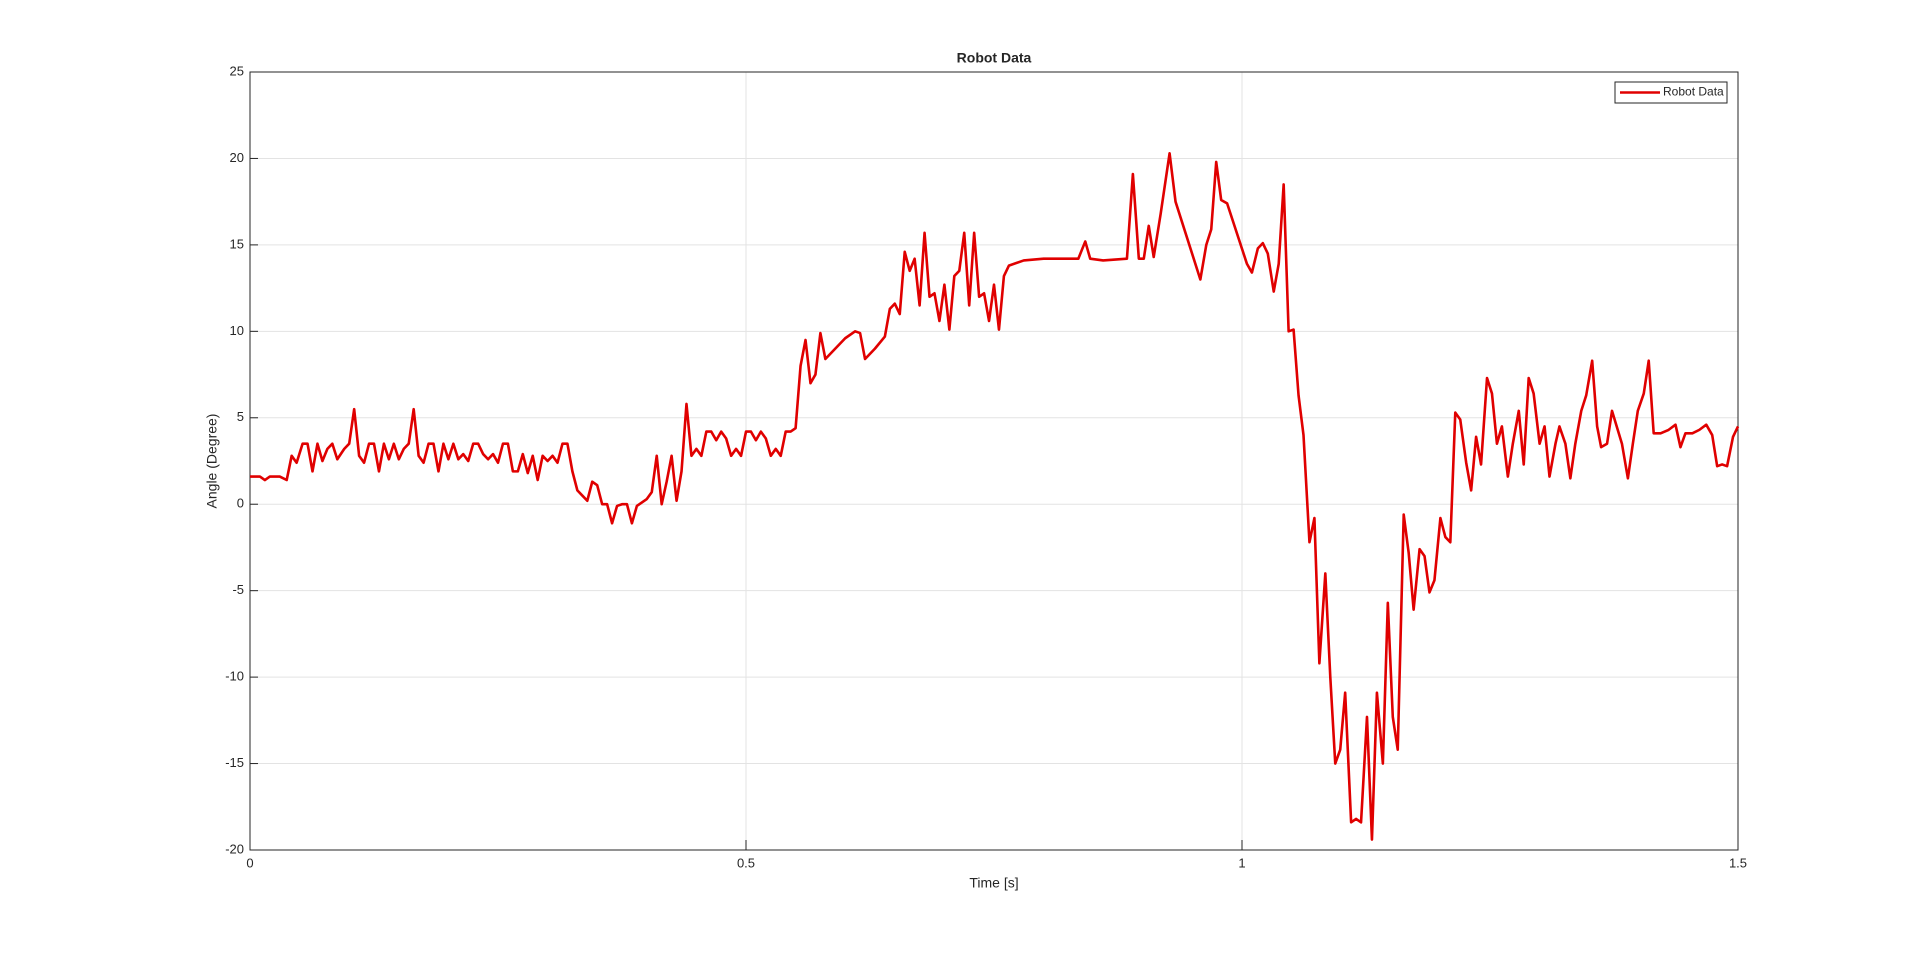  I want to click on legend-label: Robot Data, so click(1693, 92).